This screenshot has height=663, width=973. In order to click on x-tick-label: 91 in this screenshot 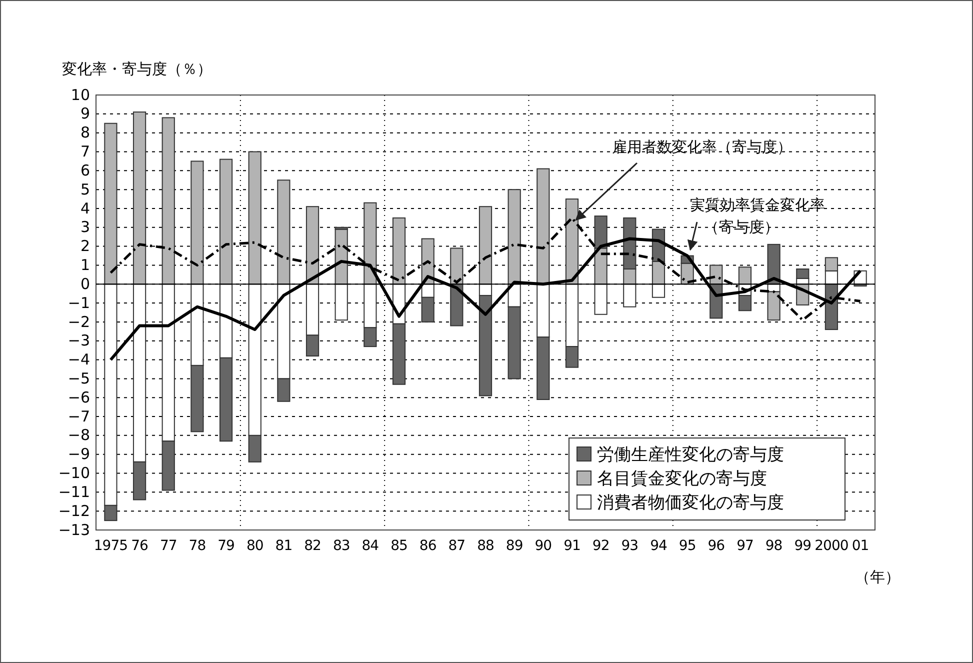, I will do `click(572, 546)`.